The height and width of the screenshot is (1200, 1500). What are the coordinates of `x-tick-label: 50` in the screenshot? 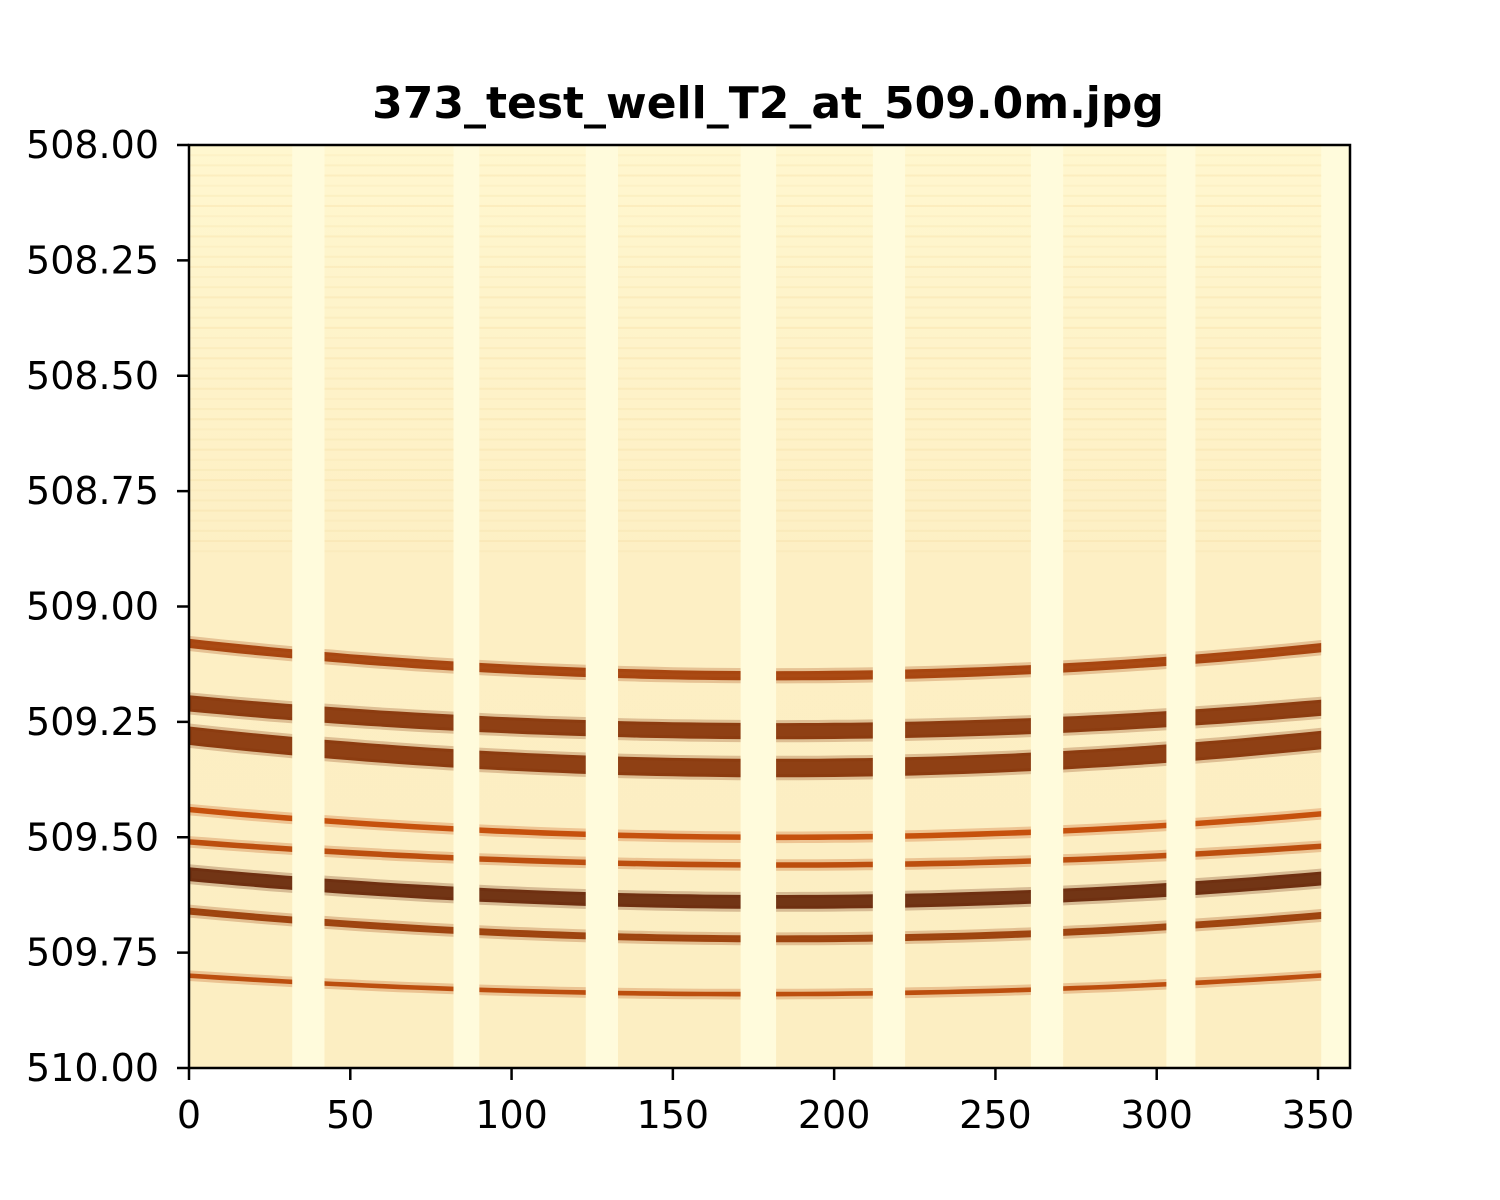 It's located at (350, 1115).